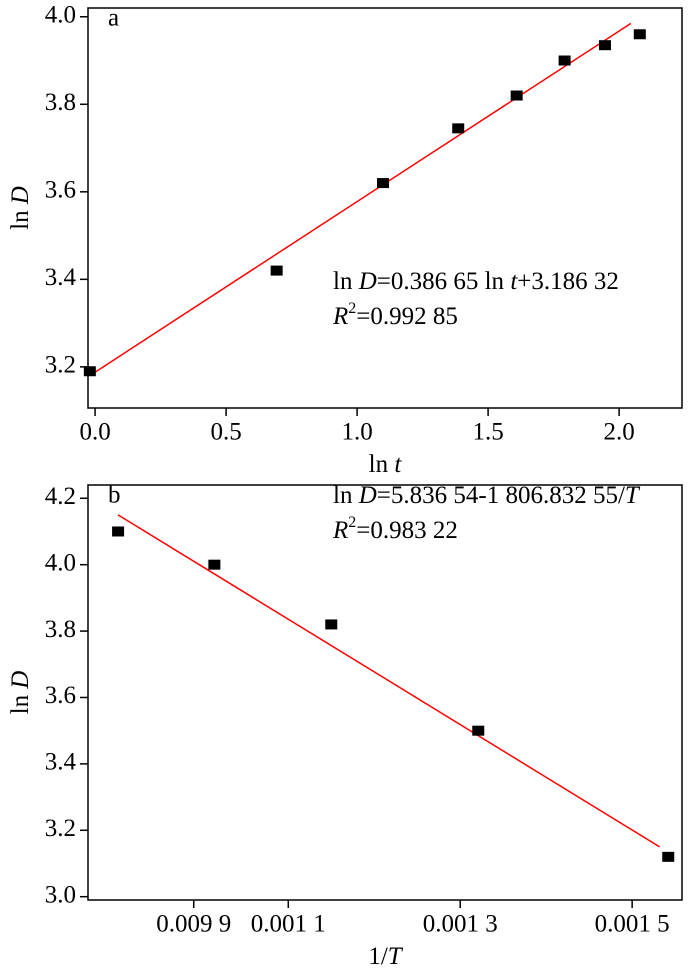 The image size is (700, 969). Describe the element at coordinates (288, 924) in the screenshot. I see `x-tick-label: 0.001 1` at that location.